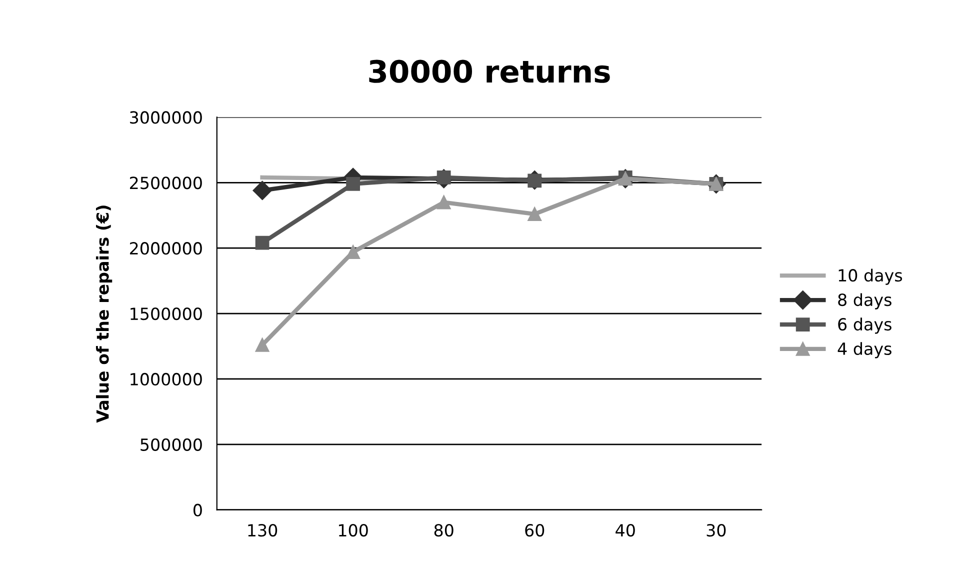  Describe the element at coordinates (489, 71) in the screenshot. I see `chart-title: 30000 returns` at that location.